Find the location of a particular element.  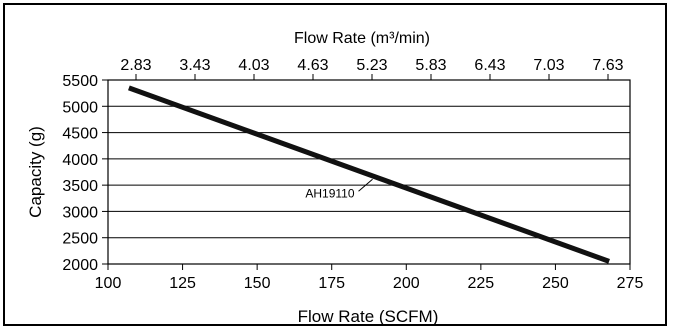

y-tick-label: 4500 is located at coordinates (80, 134).